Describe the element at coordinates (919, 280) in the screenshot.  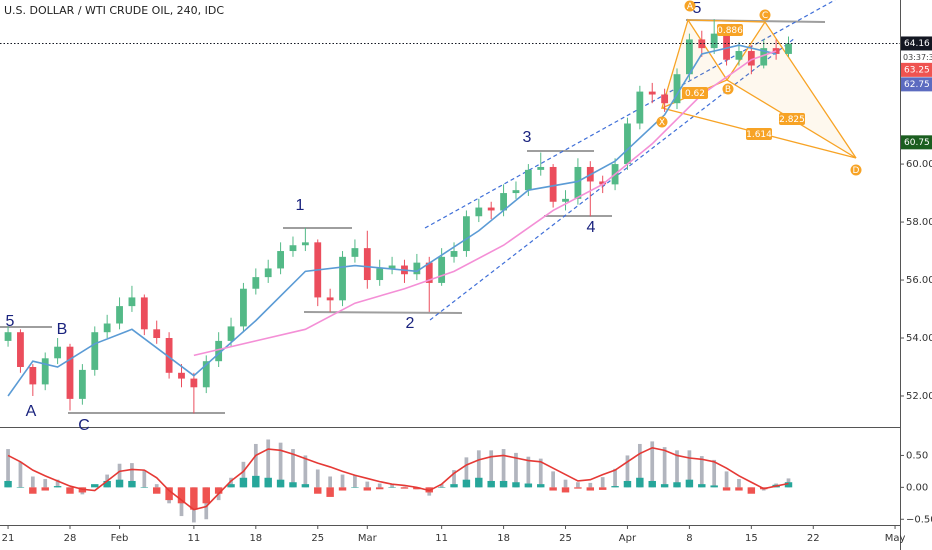
I see `y-tick-label: 56.00` at that location.